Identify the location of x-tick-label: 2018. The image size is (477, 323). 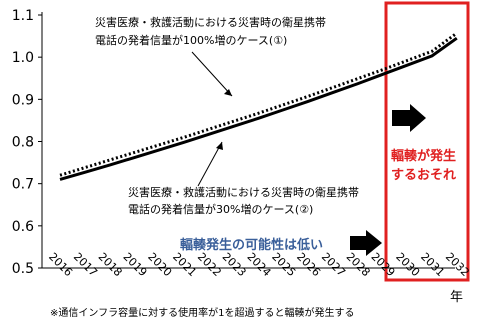
(110, 264).